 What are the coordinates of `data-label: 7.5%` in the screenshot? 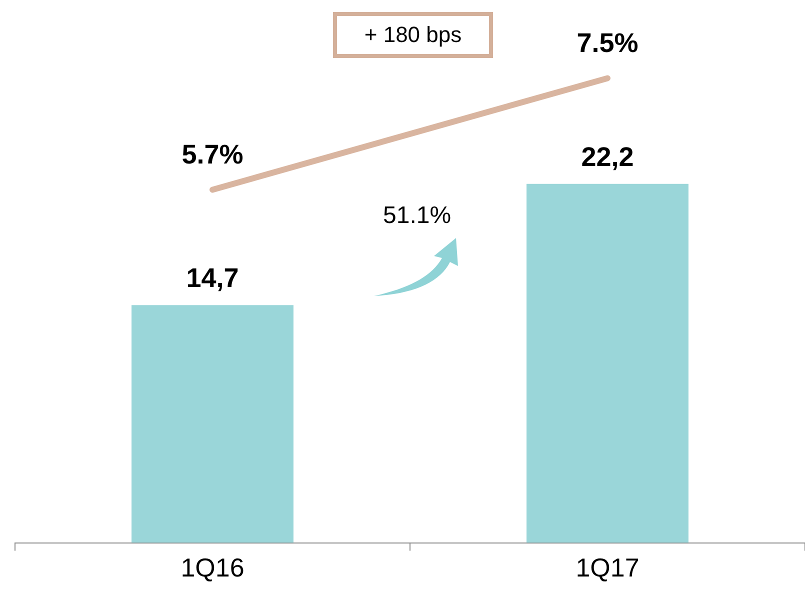 It's located at (607, 43).